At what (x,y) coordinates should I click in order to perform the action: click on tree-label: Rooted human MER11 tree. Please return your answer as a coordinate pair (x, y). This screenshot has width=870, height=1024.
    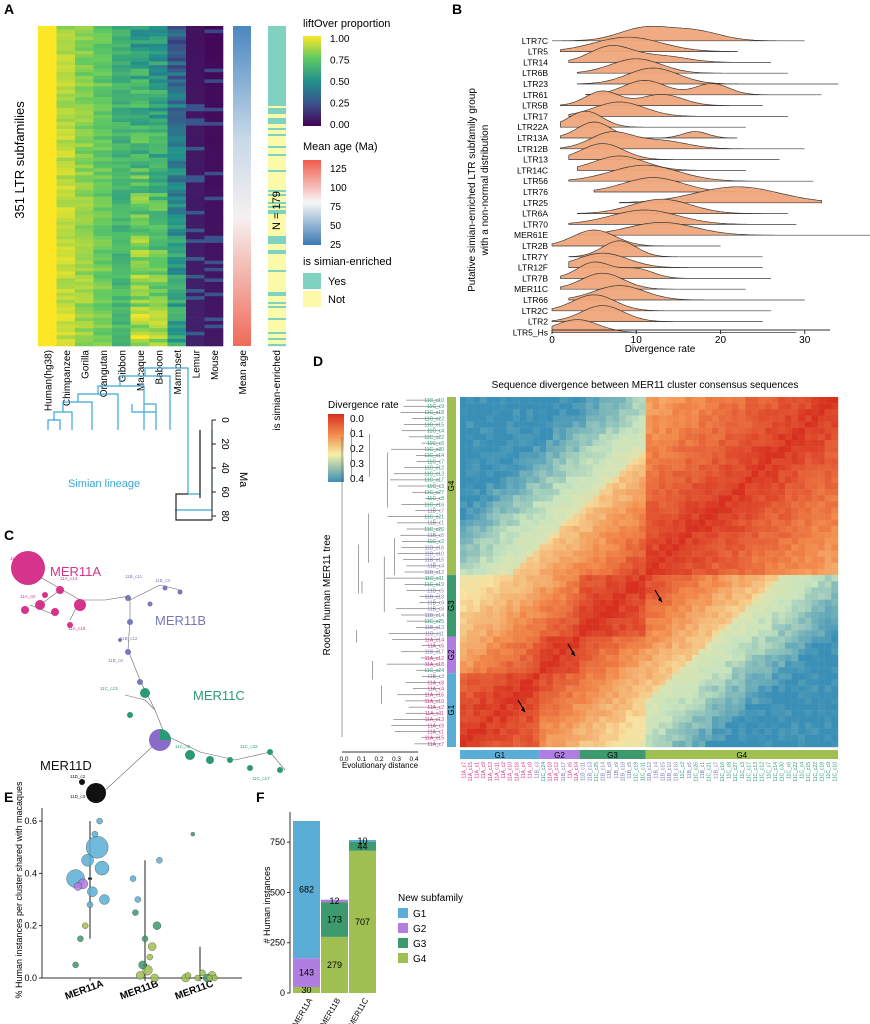
    Looking at the image, I should click on (327, 594).